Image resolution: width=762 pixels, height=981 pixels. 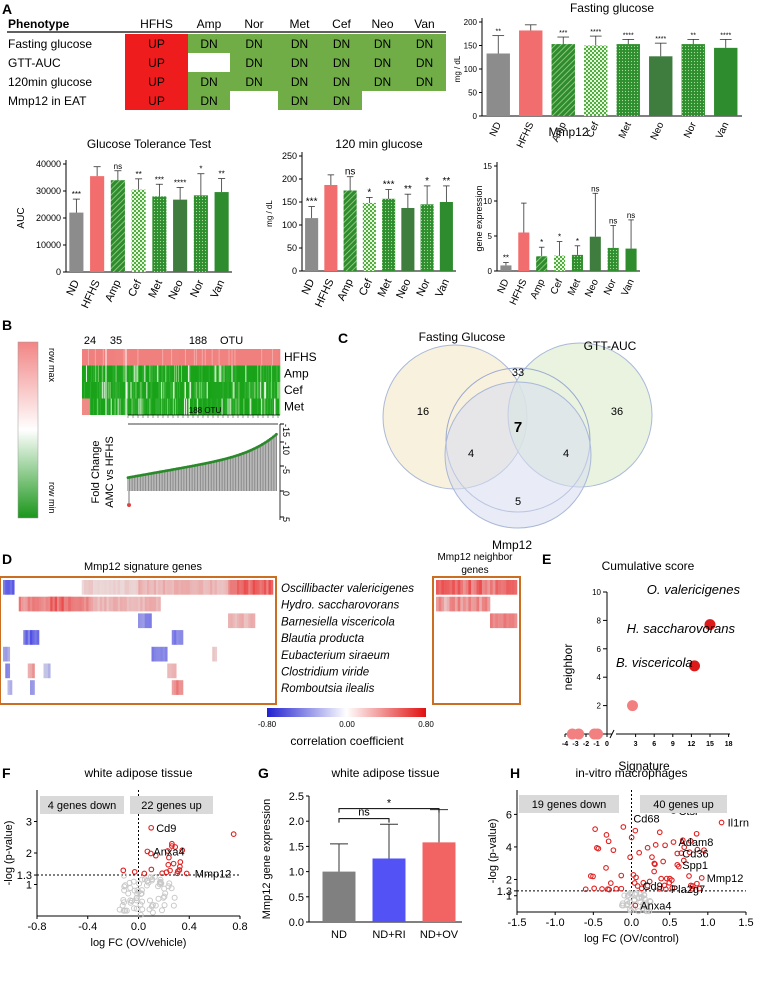 What do you see at coordinates (599, 677) in the screenshot?
I see `y-tick-label: 4` at bounding box center [599, 677].